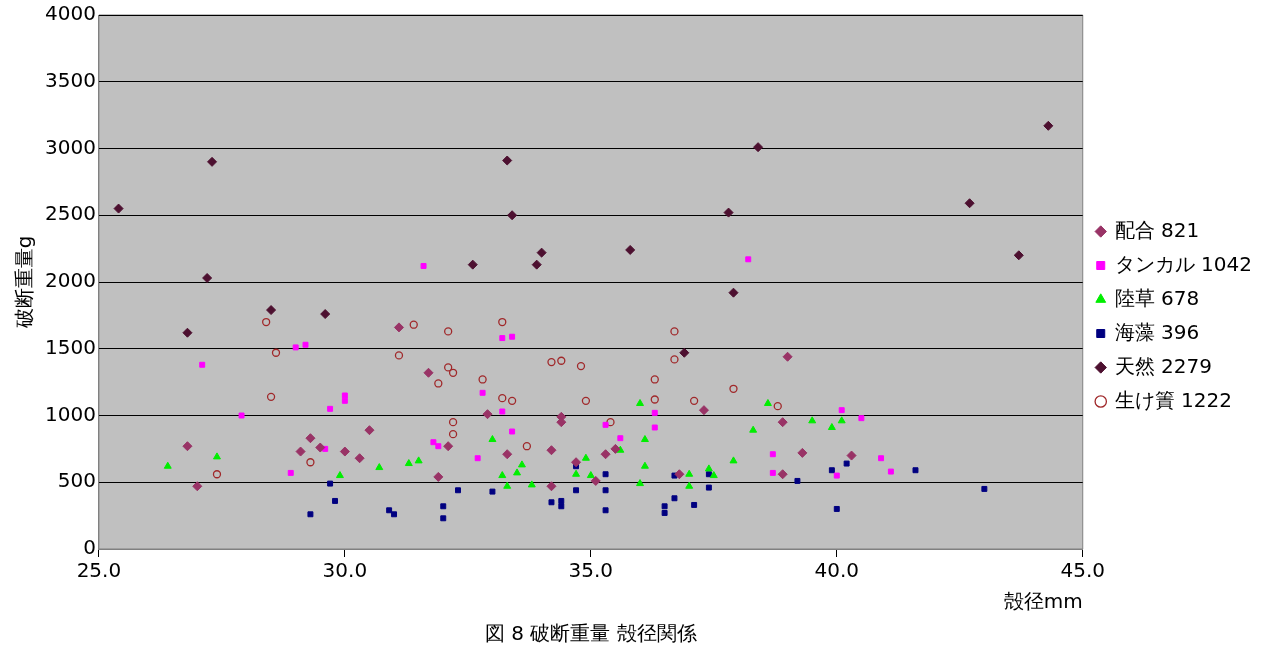  What do you see at coordinates (837, 570) in the screenshot?
I see `x-tick-label: 40.0` at bounding box center [837, 570].